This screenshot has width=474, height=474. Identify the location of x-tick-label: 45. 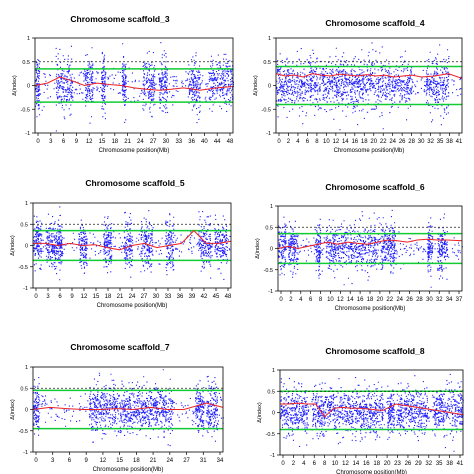
(216, 297).